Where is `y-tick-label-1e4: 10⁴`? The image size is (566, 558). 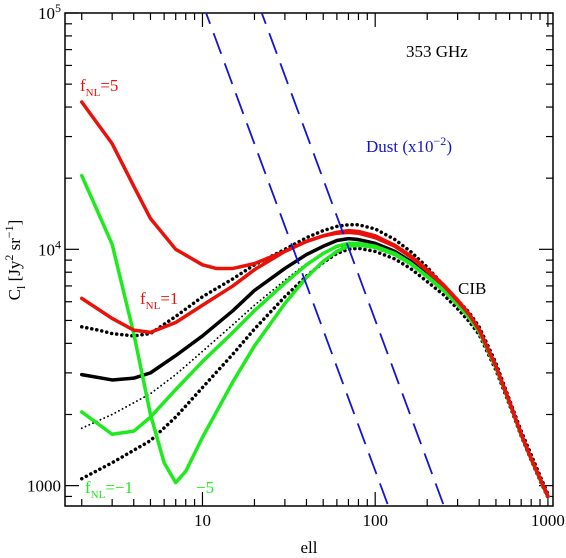 y-tick-label-1e4: 10⁴ is located at coordinates (49, 248).